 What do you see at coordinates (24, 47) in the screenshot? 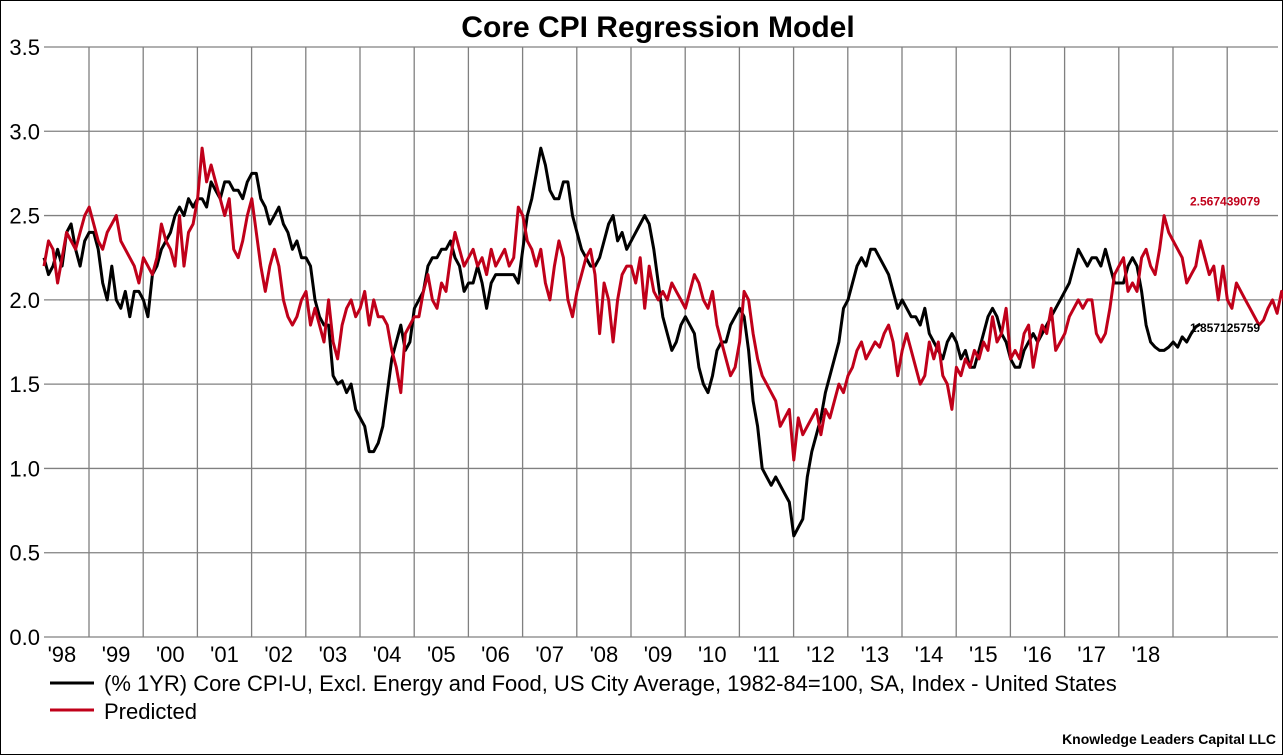
I see `y-tick-label: 3.5` at bounding box center [24, 47].